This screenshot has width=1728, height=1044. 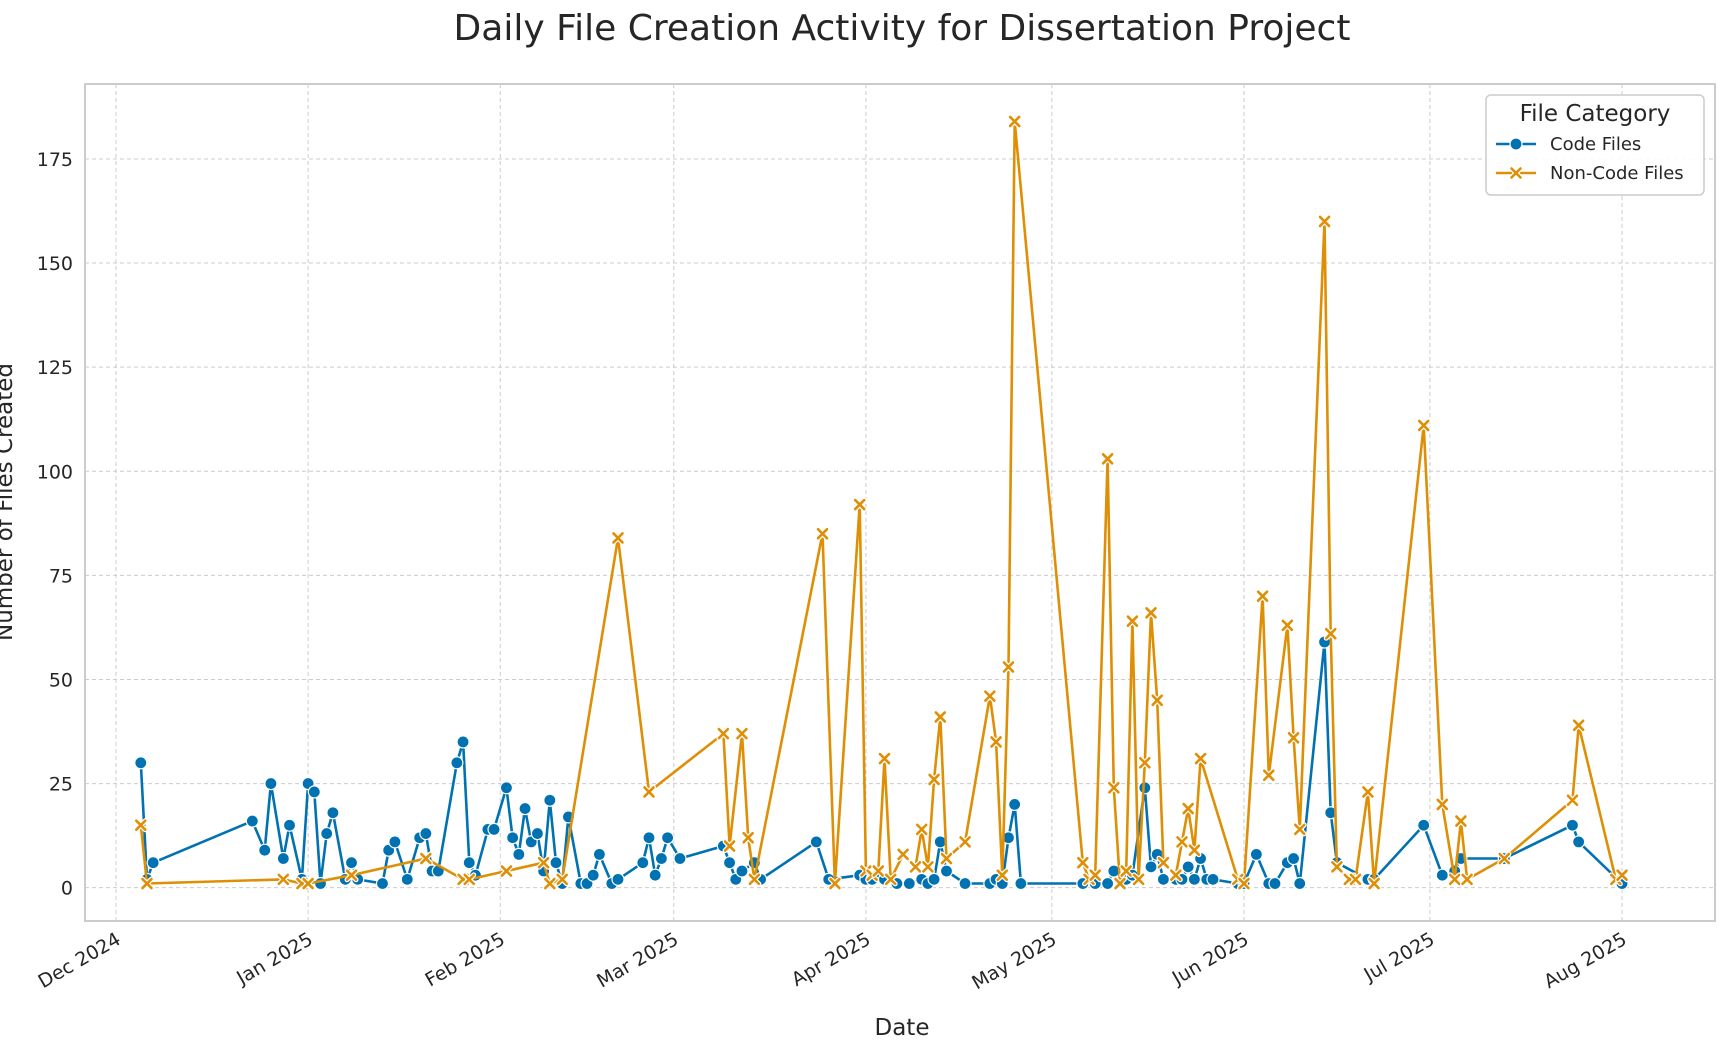 I want to click on y-tick-labels: 0 25 50 75 100 125 150 175, so click(x=55, y=524).